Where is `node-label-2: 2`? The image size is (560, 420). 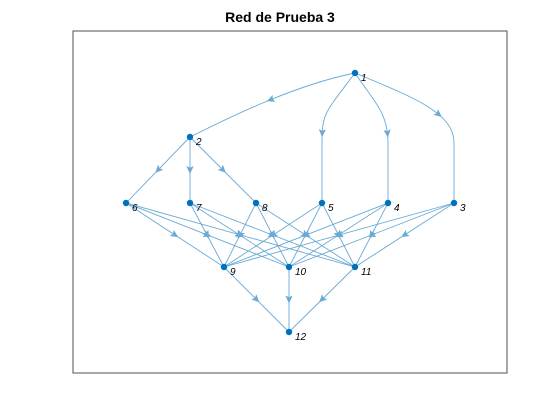 node-label-2: 2 is located at coordinates (198, 142).